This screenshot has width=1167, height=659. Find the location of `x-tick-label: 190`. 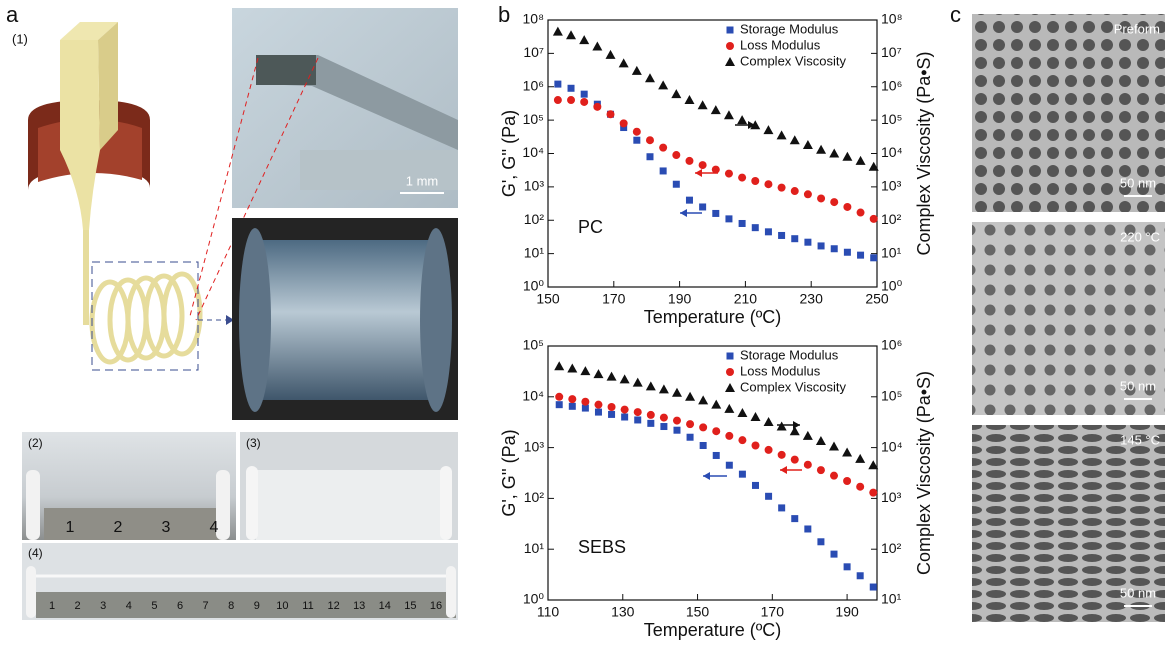

x-tick-label: 190 is located at coordinates (680, 299).